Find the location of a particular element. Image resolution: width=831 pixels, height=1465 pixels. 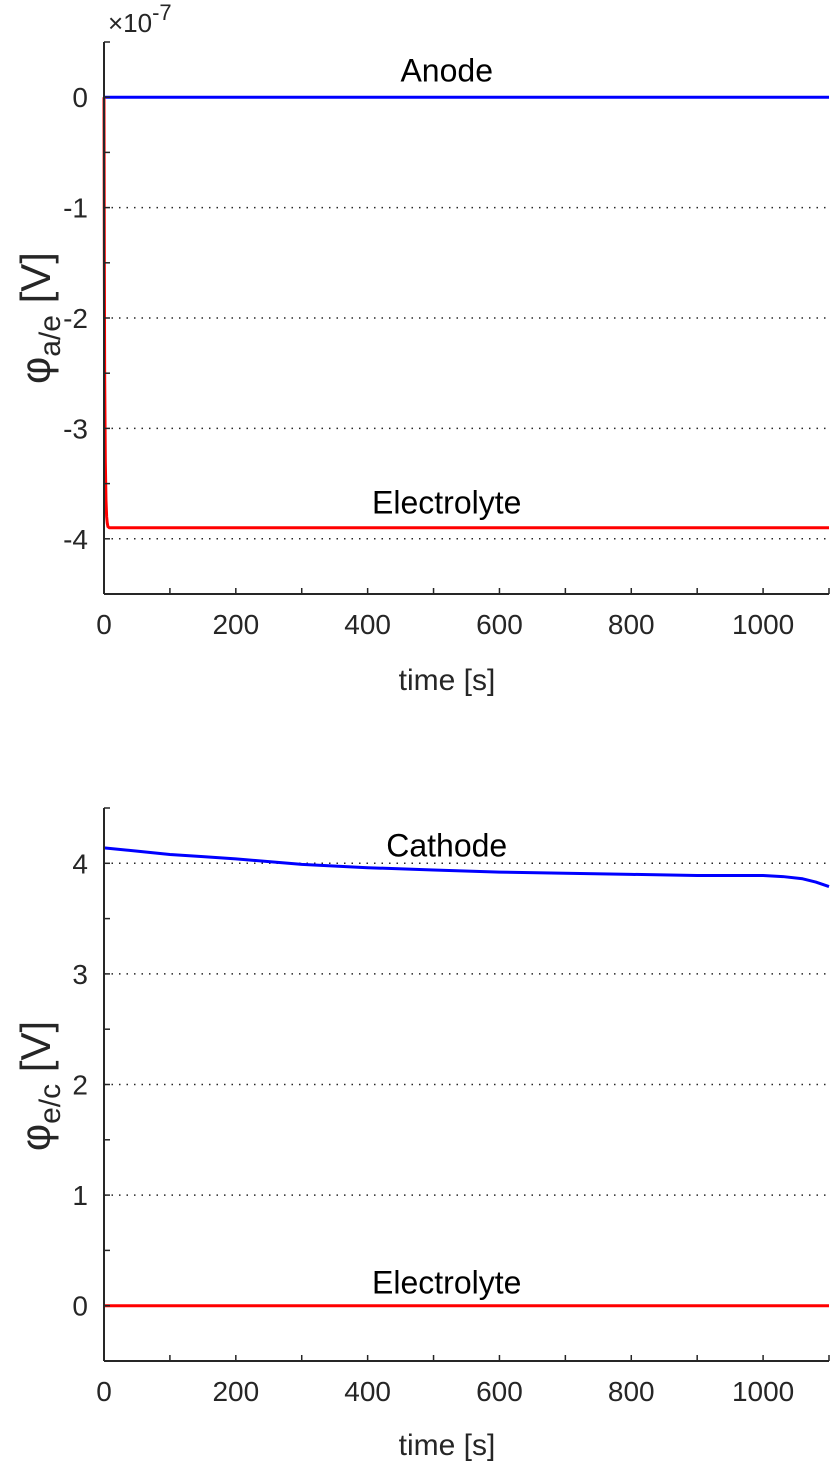

y-tick-label: -4 is located at coordinates (75, 539).